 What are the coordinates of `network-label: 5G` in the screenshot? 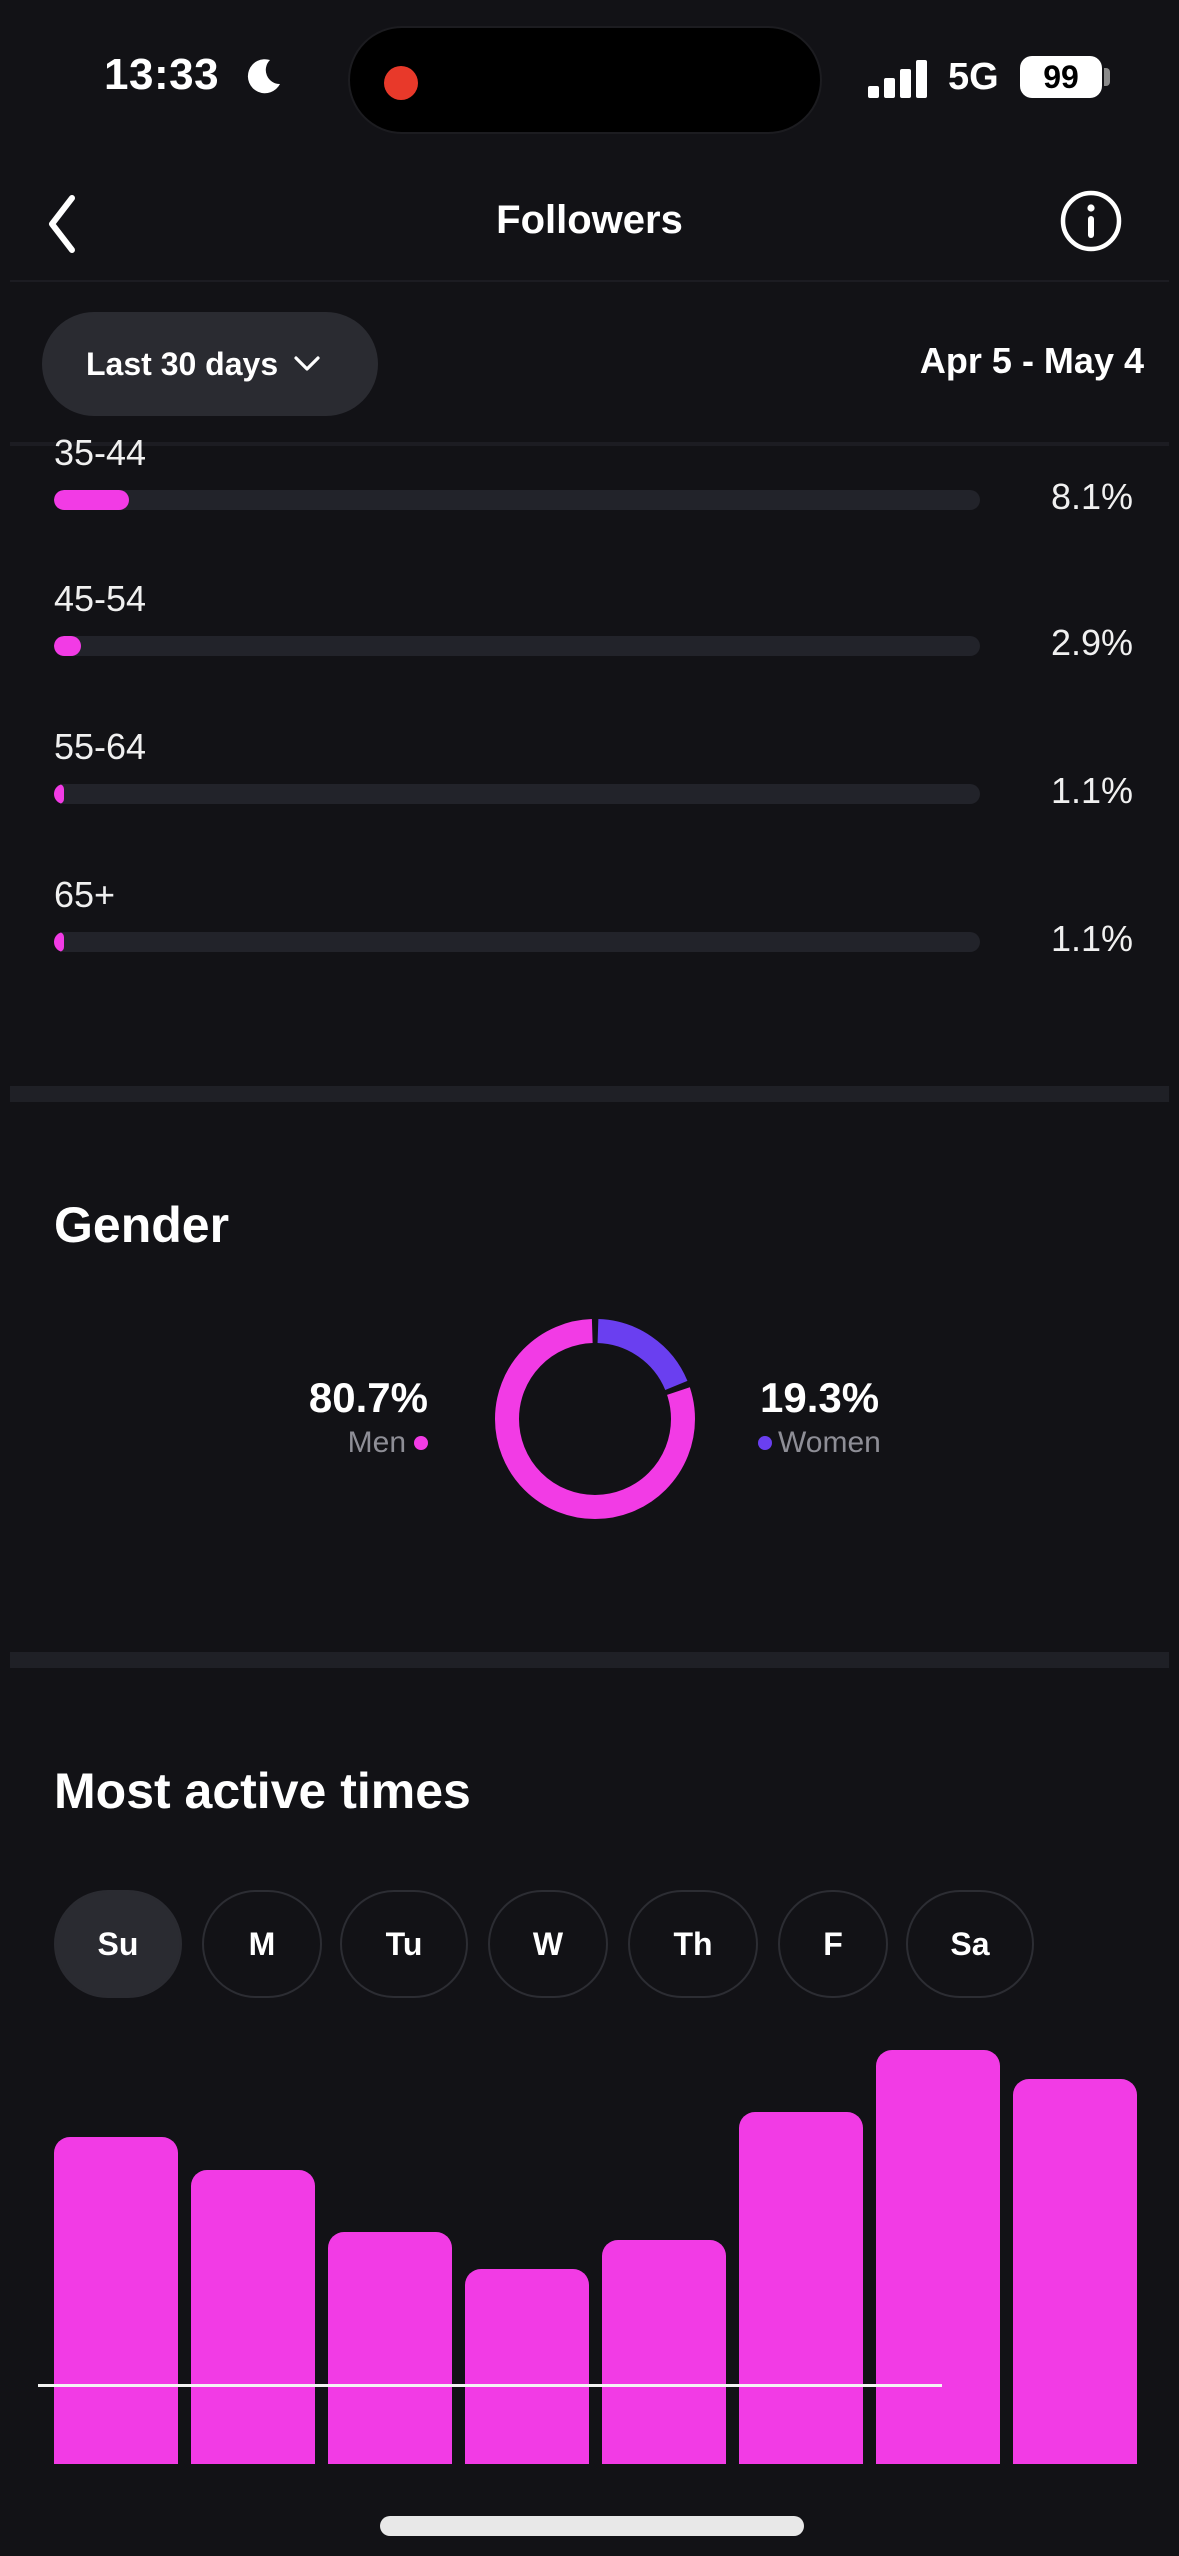 It's located at (973, 77).